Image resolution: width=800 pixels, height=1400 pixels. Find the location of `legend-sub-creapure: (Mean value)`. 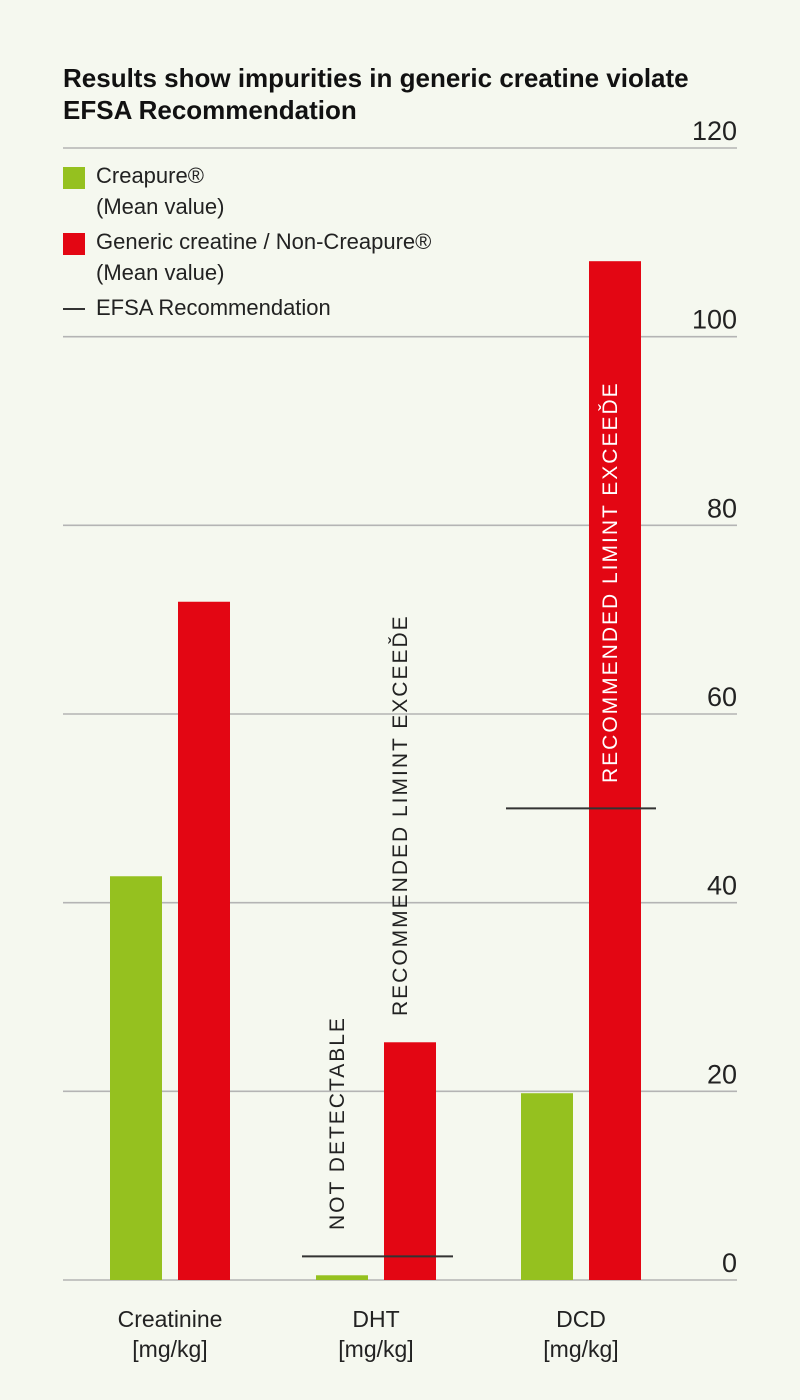

legend-sub-creapure: (Mean value) is located at coordinates (160, 206).